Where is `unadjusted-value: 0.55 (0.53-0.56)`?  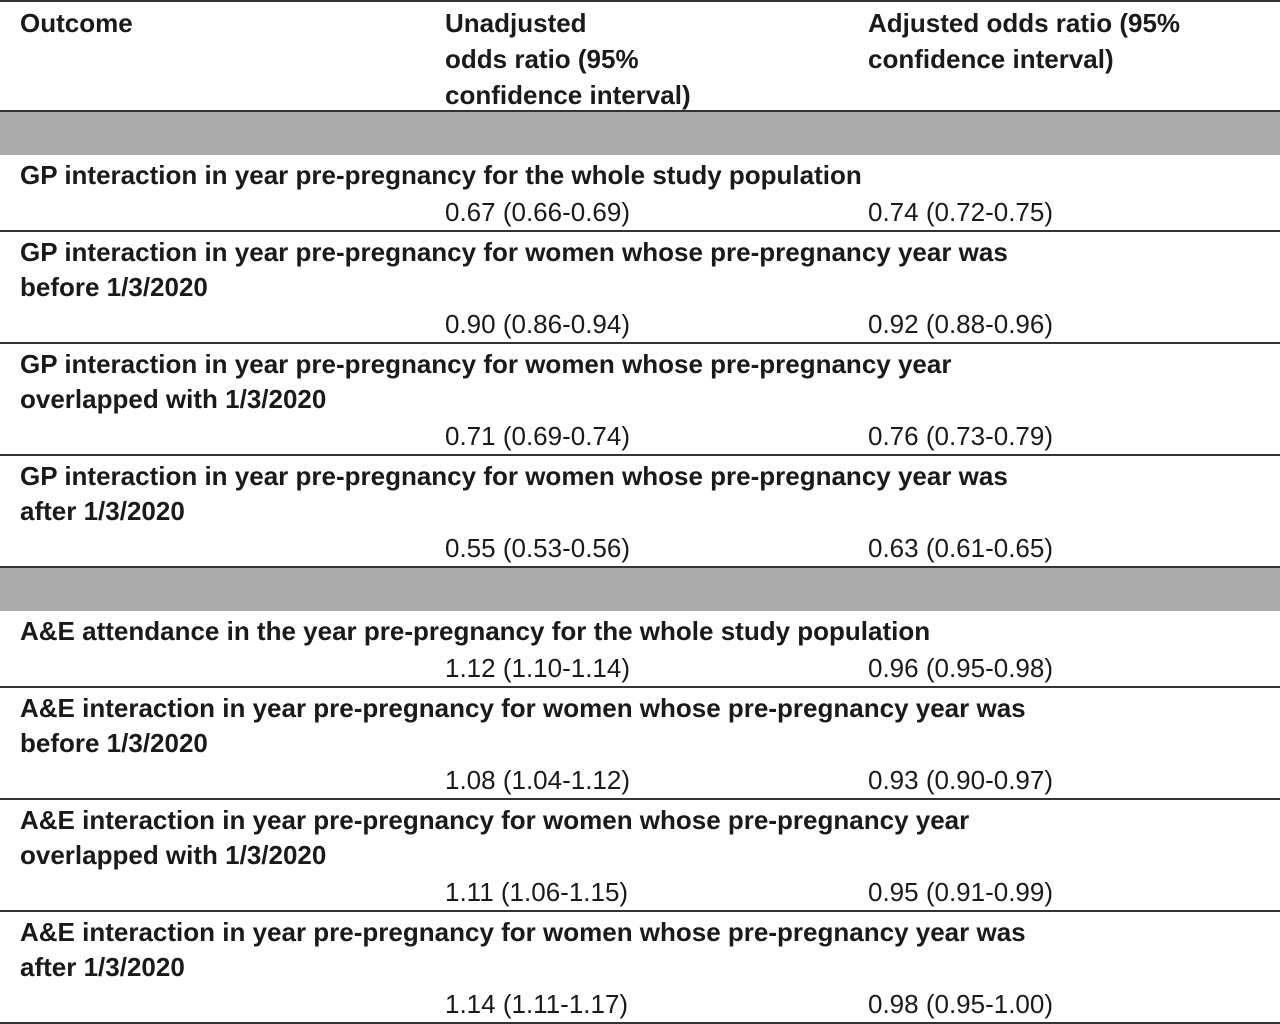 unadjusted-value: 0.55 (0.53-0.56) is located at coordinates (538, 548).